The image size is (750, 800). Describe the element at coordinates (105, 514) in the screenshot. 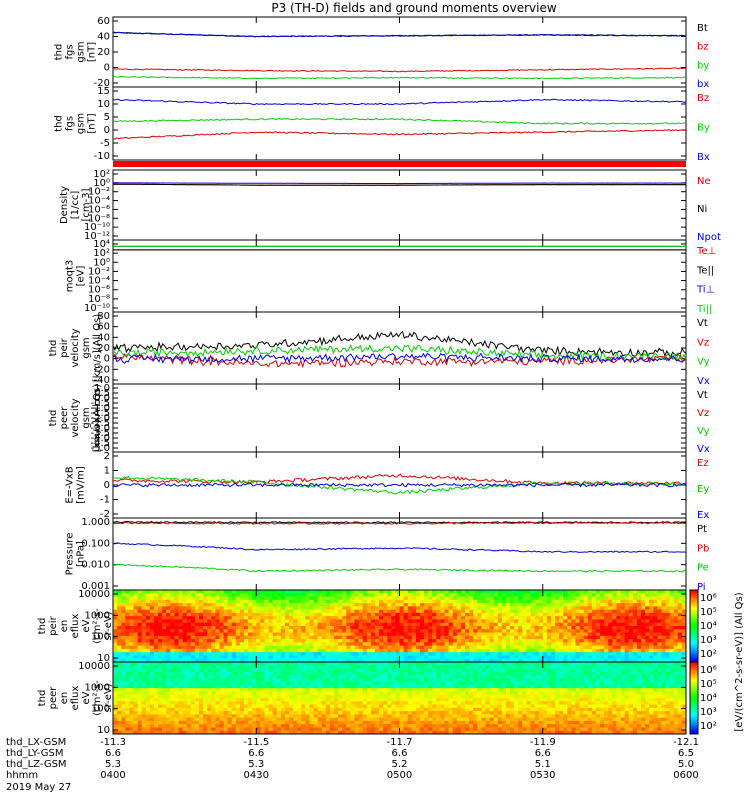

I see `y-tick-label: -2` at that location.